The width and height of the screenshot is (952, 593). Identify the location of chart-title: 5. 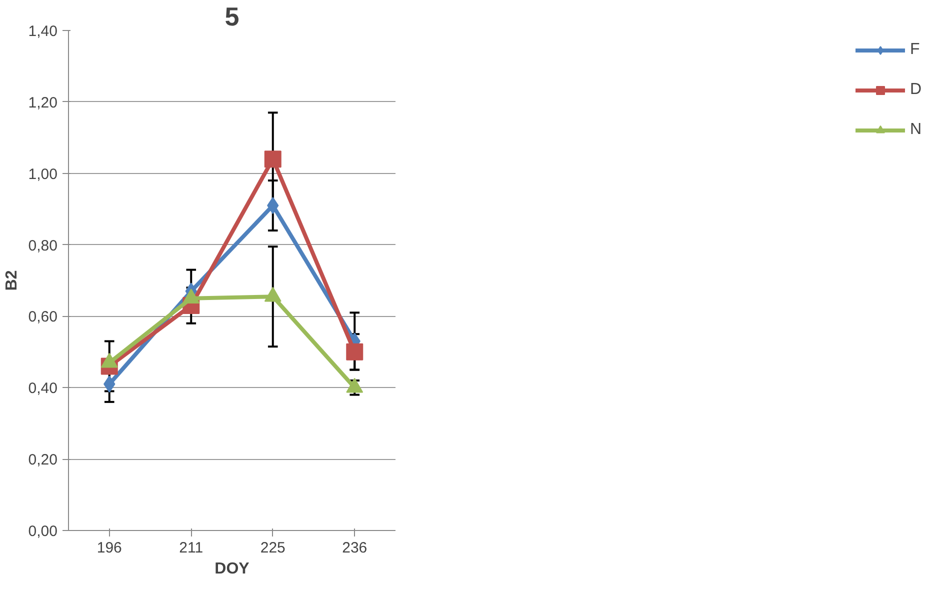
(232, 17).